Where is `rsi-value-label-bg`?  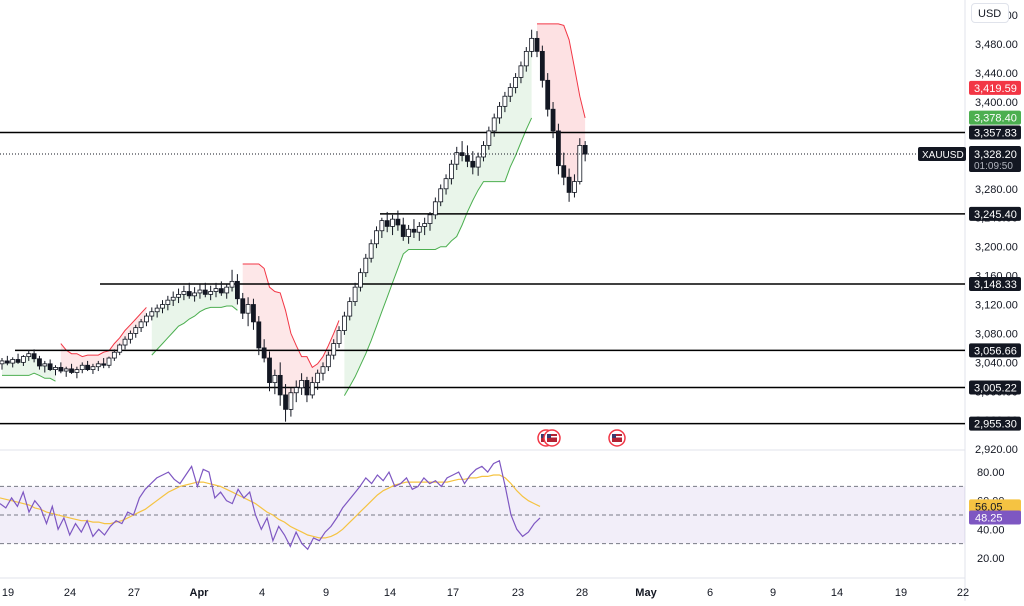 rsi-value-label-bg is located at coordinates (995, 517).